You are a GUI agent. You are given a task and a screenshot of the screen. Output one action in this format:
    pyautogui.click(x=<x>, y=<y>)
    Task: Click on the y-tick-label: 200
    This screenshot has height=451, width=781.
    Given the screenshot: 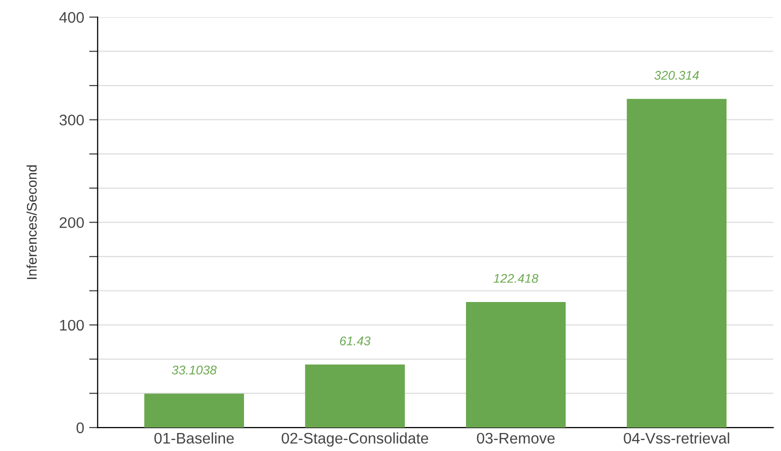 What is the action you would take?
    pyautogui.click(x=72, y=222)
    